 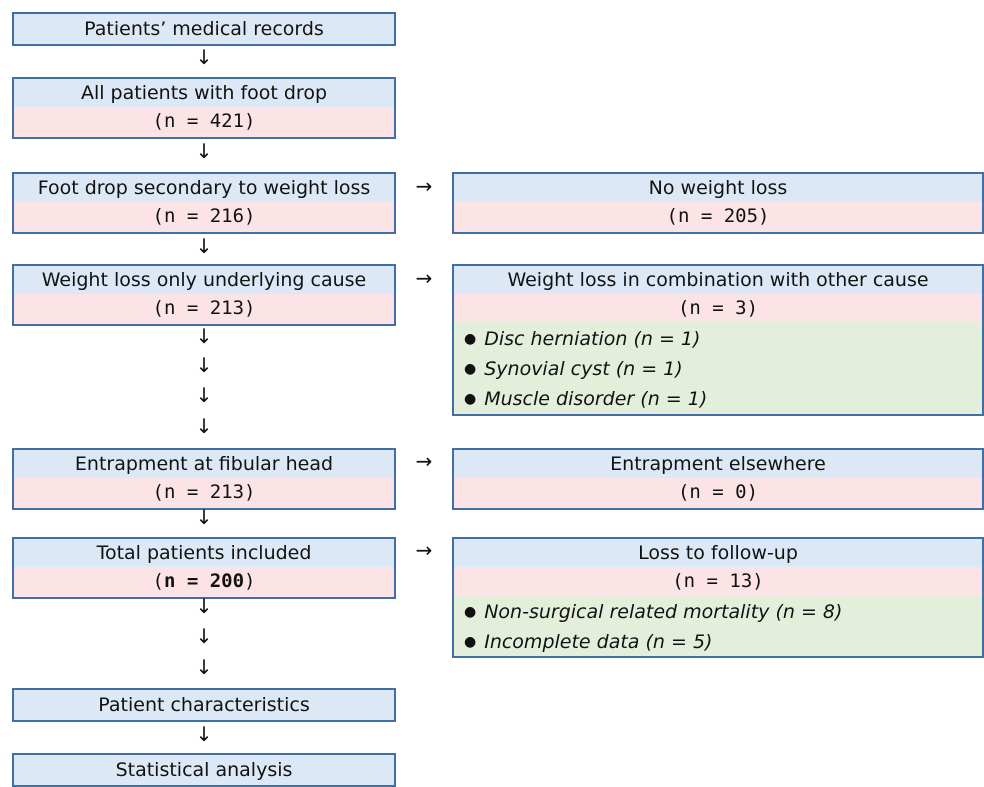 What do you see at coordinates (718, 308) in the screenshot?
I see `box-combination-cause-count: (n = 3)` at bounding box center [718, 308].